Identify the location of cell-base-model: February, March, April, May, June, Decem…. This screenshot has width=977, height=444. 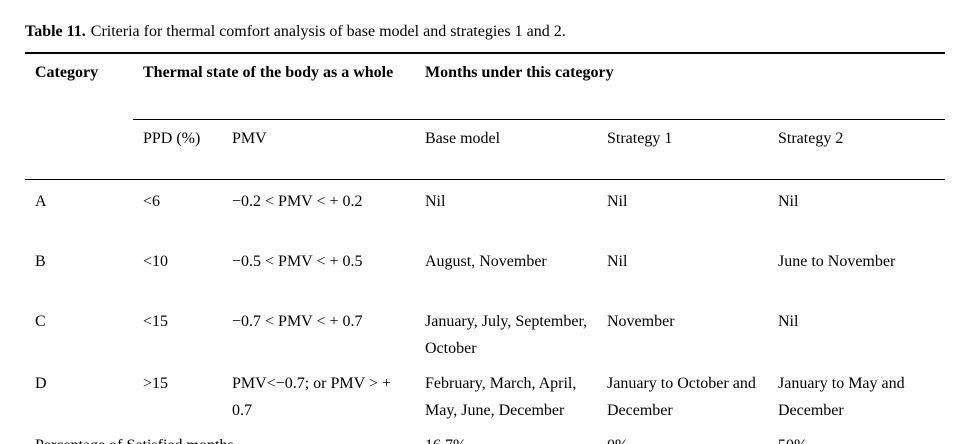
(501, 397).